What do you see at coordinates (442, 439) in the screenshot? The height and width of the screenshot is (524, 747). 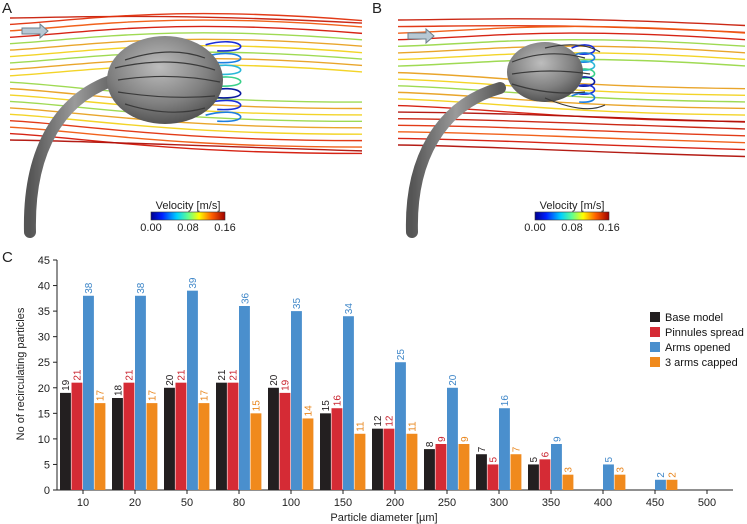 I see `value-label-250-1: 9` at bounding box center [442, 439].